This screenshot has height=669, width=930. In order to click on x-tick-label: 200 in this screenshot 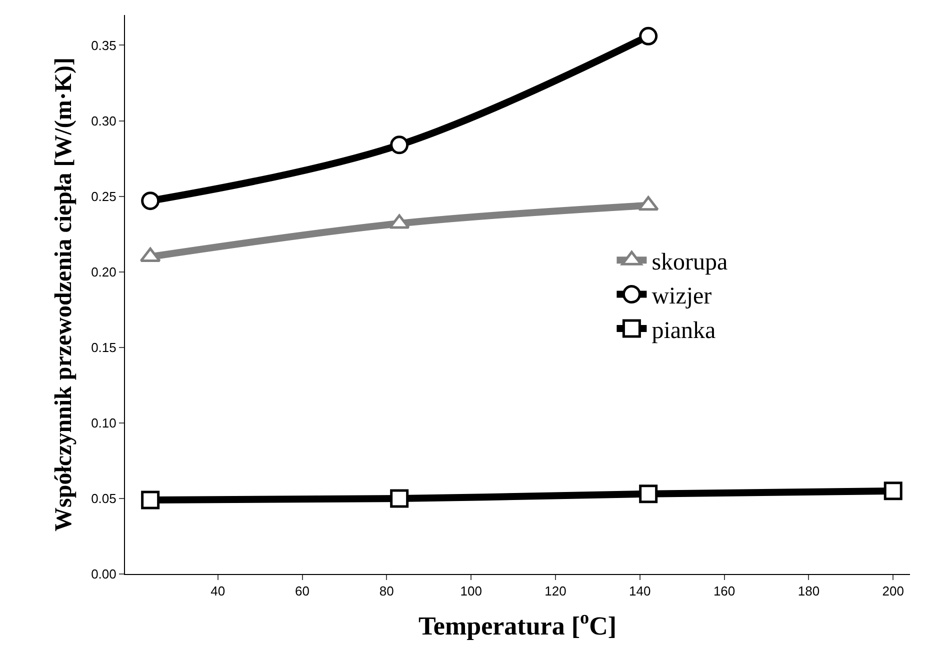, I will do `click(893, 591)`.